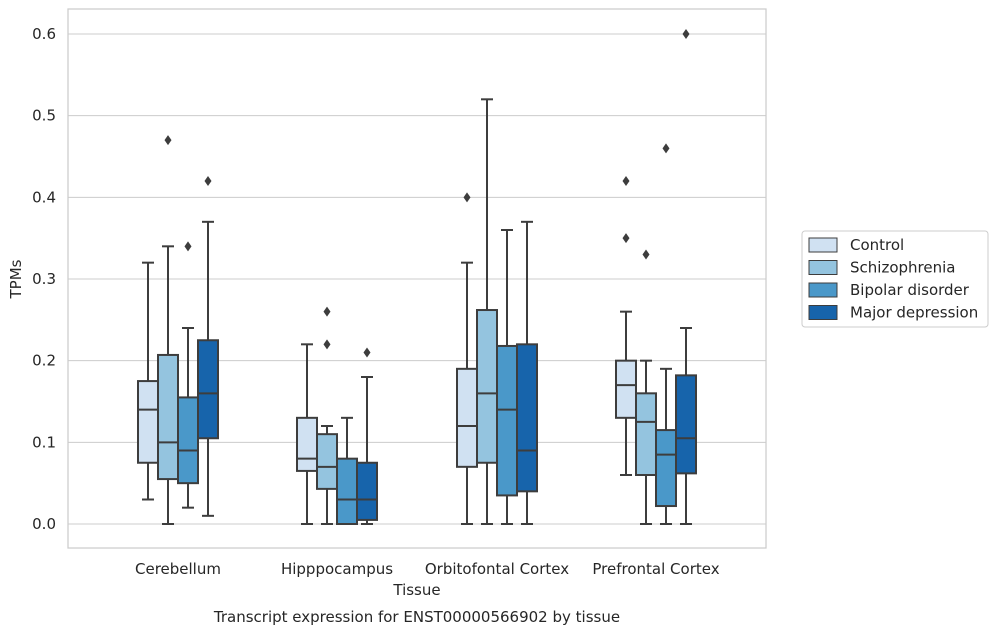 The width and height of the screenshot is (997, 634). I want to click on legend-label: Schizophrenia, so click(902, 268).